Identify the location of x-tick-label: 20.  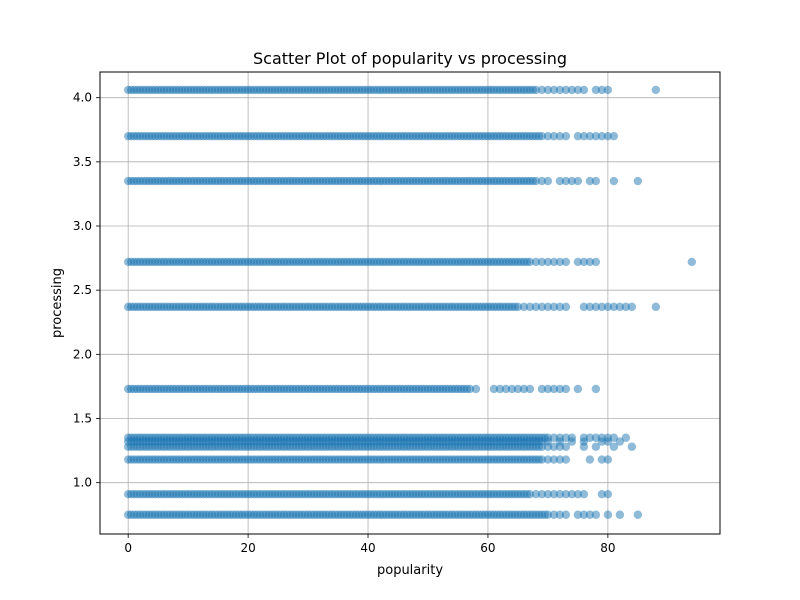
(247, 548).